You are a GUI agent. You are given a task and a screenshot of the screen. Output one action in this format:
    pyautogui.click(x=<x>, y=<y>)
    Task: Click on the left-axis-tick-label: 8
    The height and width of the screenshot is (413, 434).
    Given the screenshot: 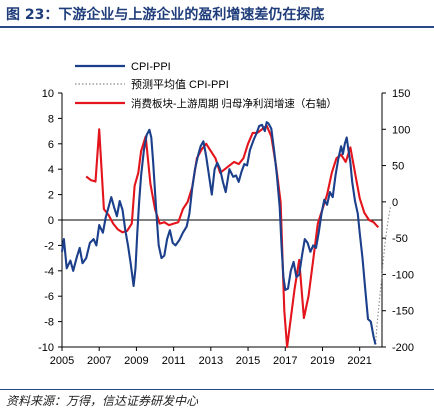 What is the action you would take?
    pyautogui.click(x=51, y=119)
    